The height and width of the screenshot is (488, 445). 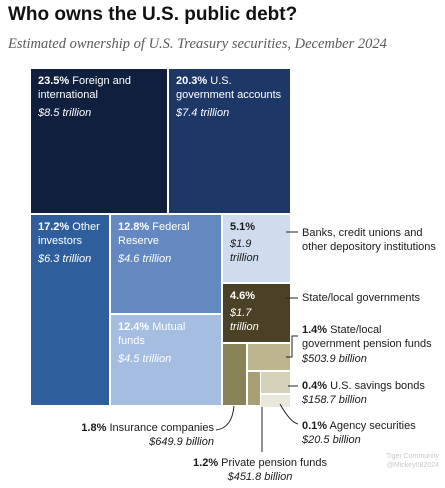 What do you see at coordinates (377, 386) in the screenshot?
I see `callout-label: U.S. savings bonds` at bounding box center [377, 386].